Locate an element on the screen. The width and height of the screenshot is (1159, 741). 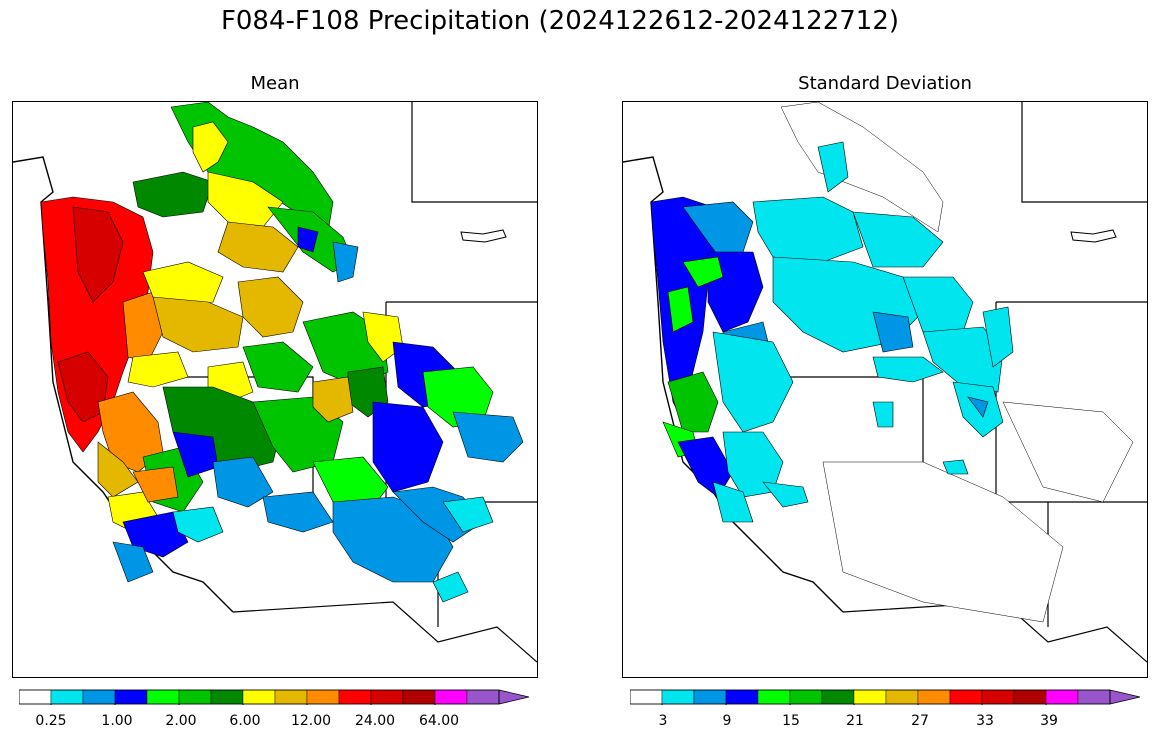
mean-colorbar-label-7: 64.00 is located at coordinates (439, 721).